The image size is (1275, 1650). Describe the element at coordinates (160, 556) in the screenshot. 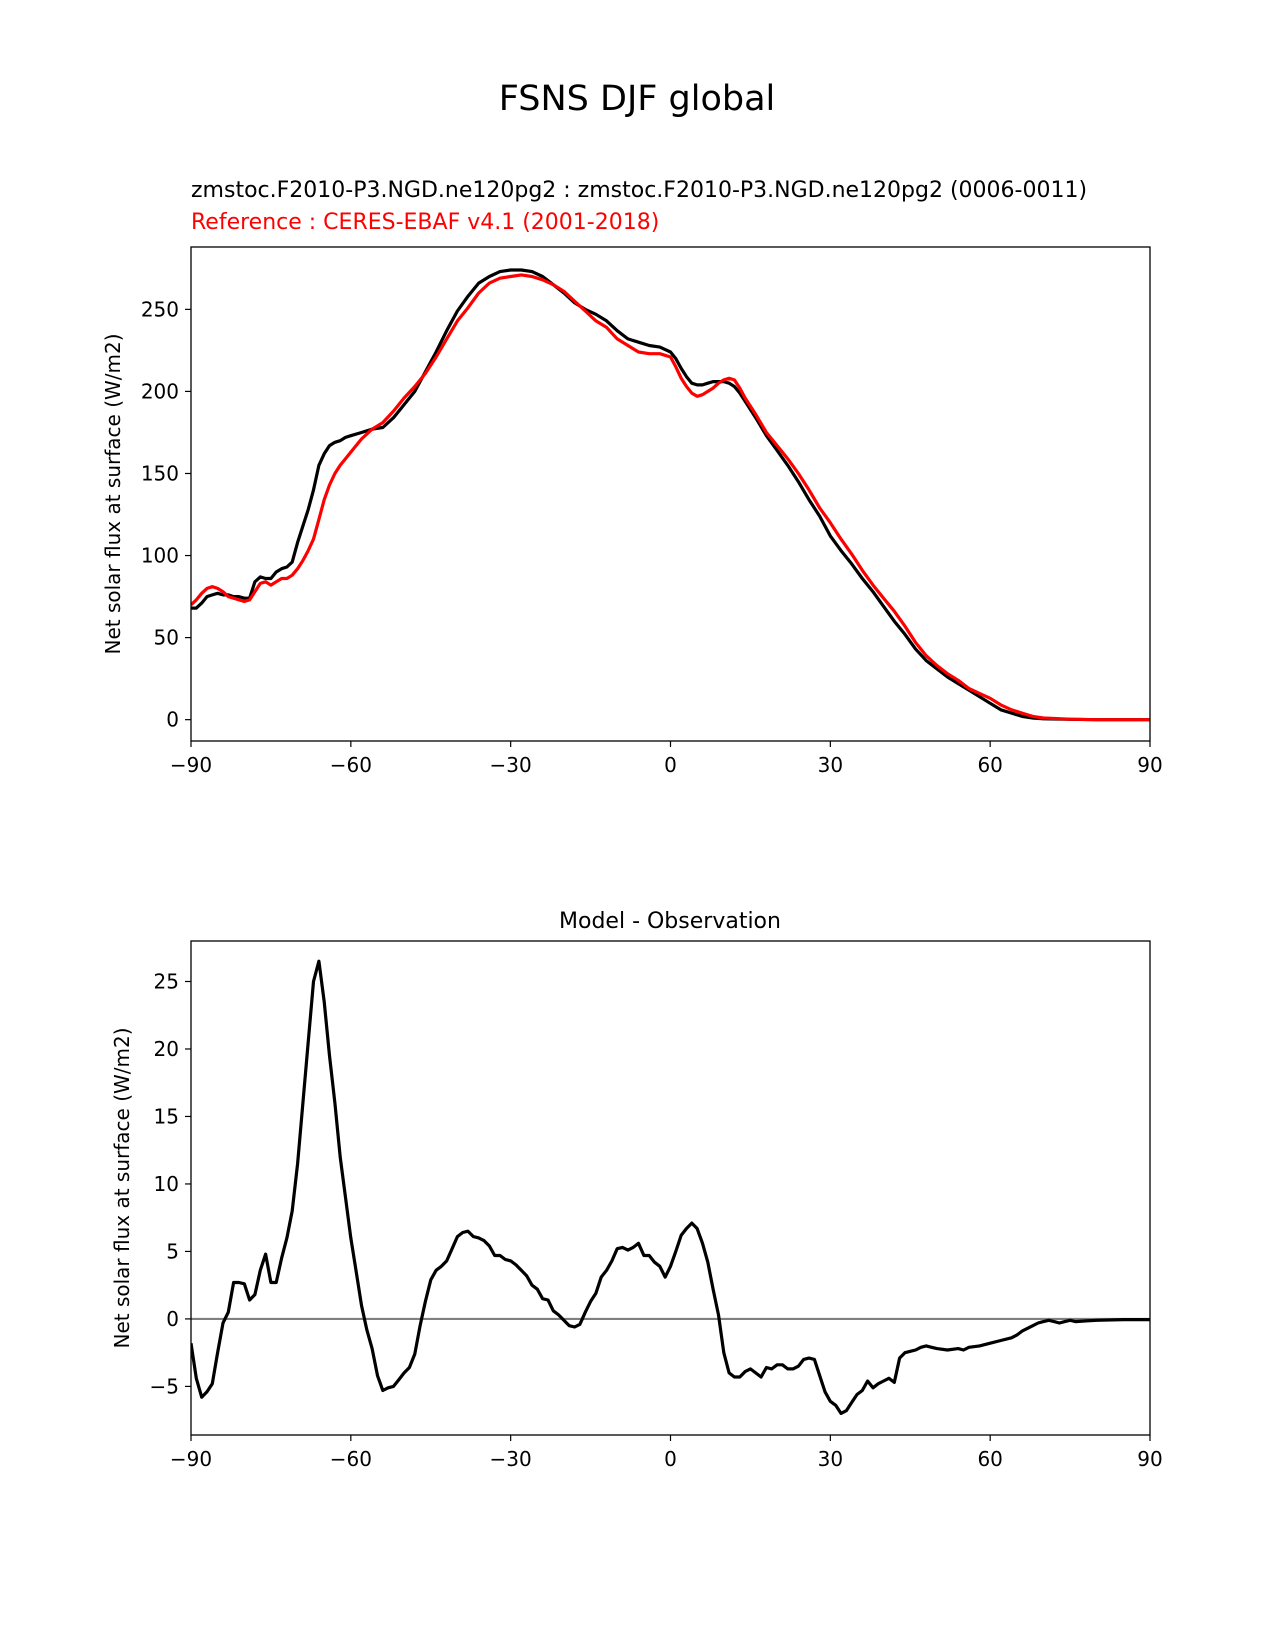

I see `top-panel-ytick-label: 100` at that location.